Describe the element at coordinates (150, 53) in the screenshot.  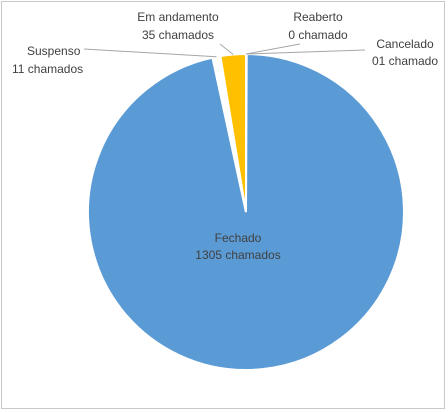
I see `leader-line-suspenso` at that location.